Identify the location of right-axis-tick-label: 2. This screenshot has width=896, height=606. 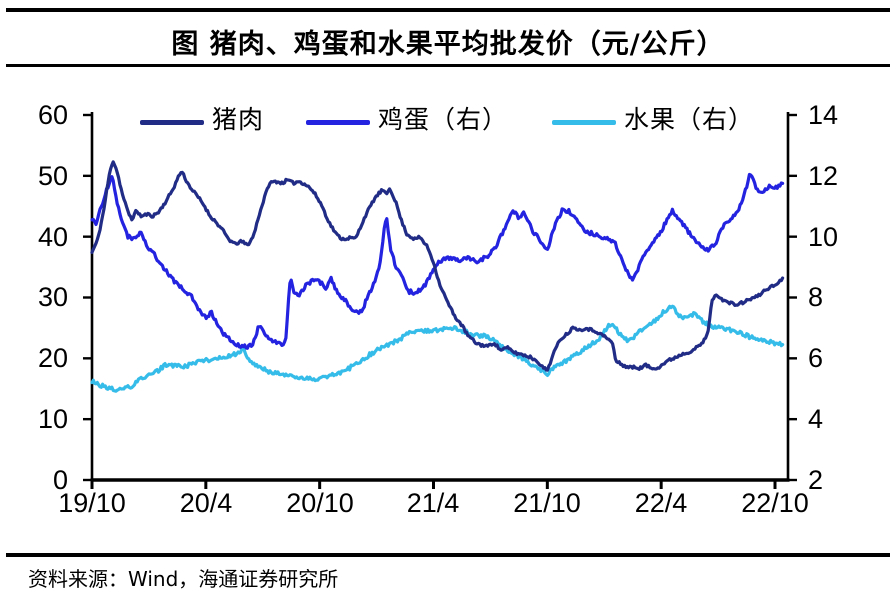
(816, 480).